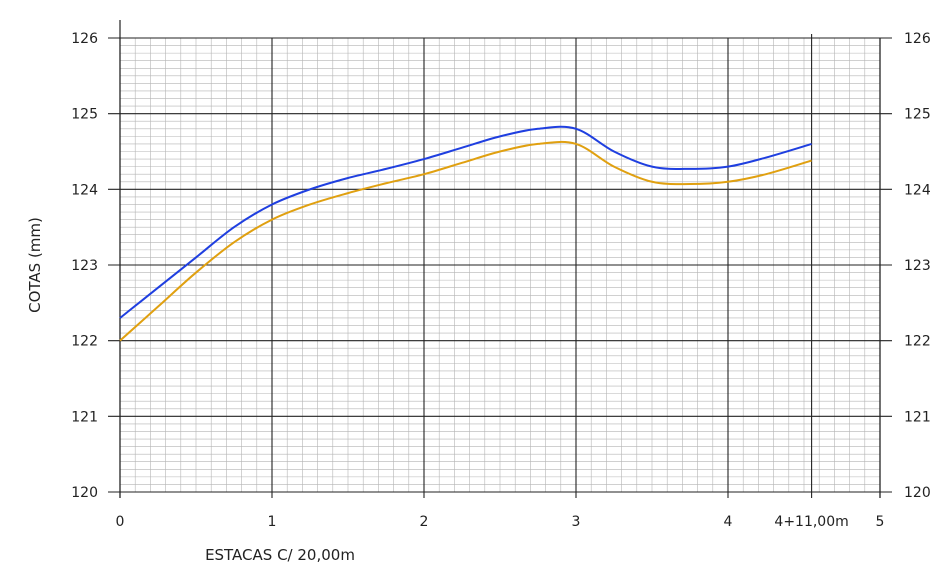 Image resolution: width=936 pixels, height=571 pixels. What do you see at coordinates (917, 493) in the screenshot?
I see `y-tick-label-right: 120` at bounding box center [917, 493].